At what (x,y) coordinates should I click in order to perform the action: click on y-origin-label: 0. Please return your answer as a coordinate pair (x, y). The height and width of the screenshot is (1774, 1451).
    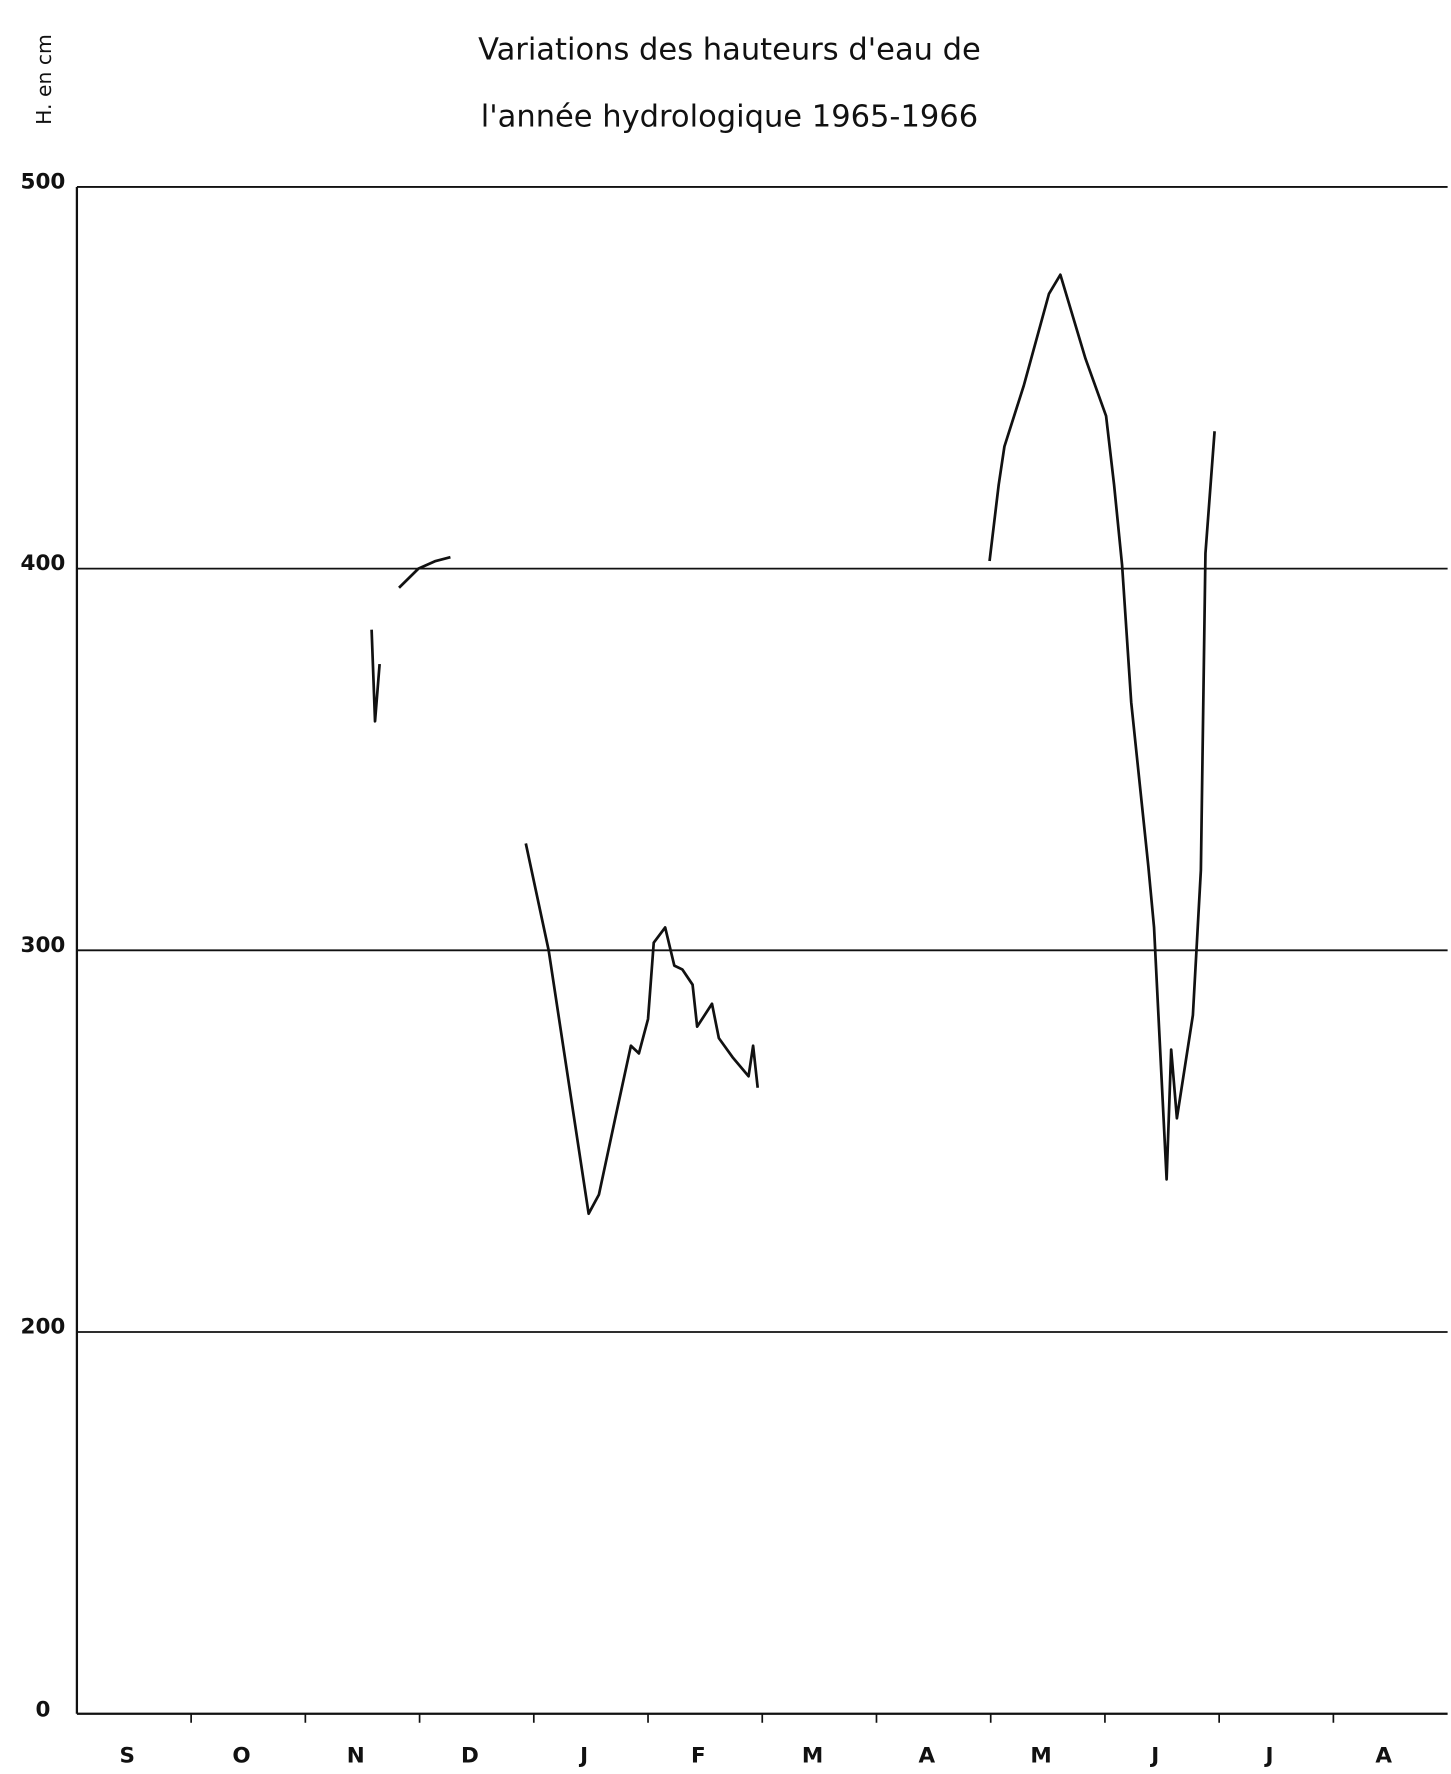
    Looking at the image, I should click on (42, 1709).